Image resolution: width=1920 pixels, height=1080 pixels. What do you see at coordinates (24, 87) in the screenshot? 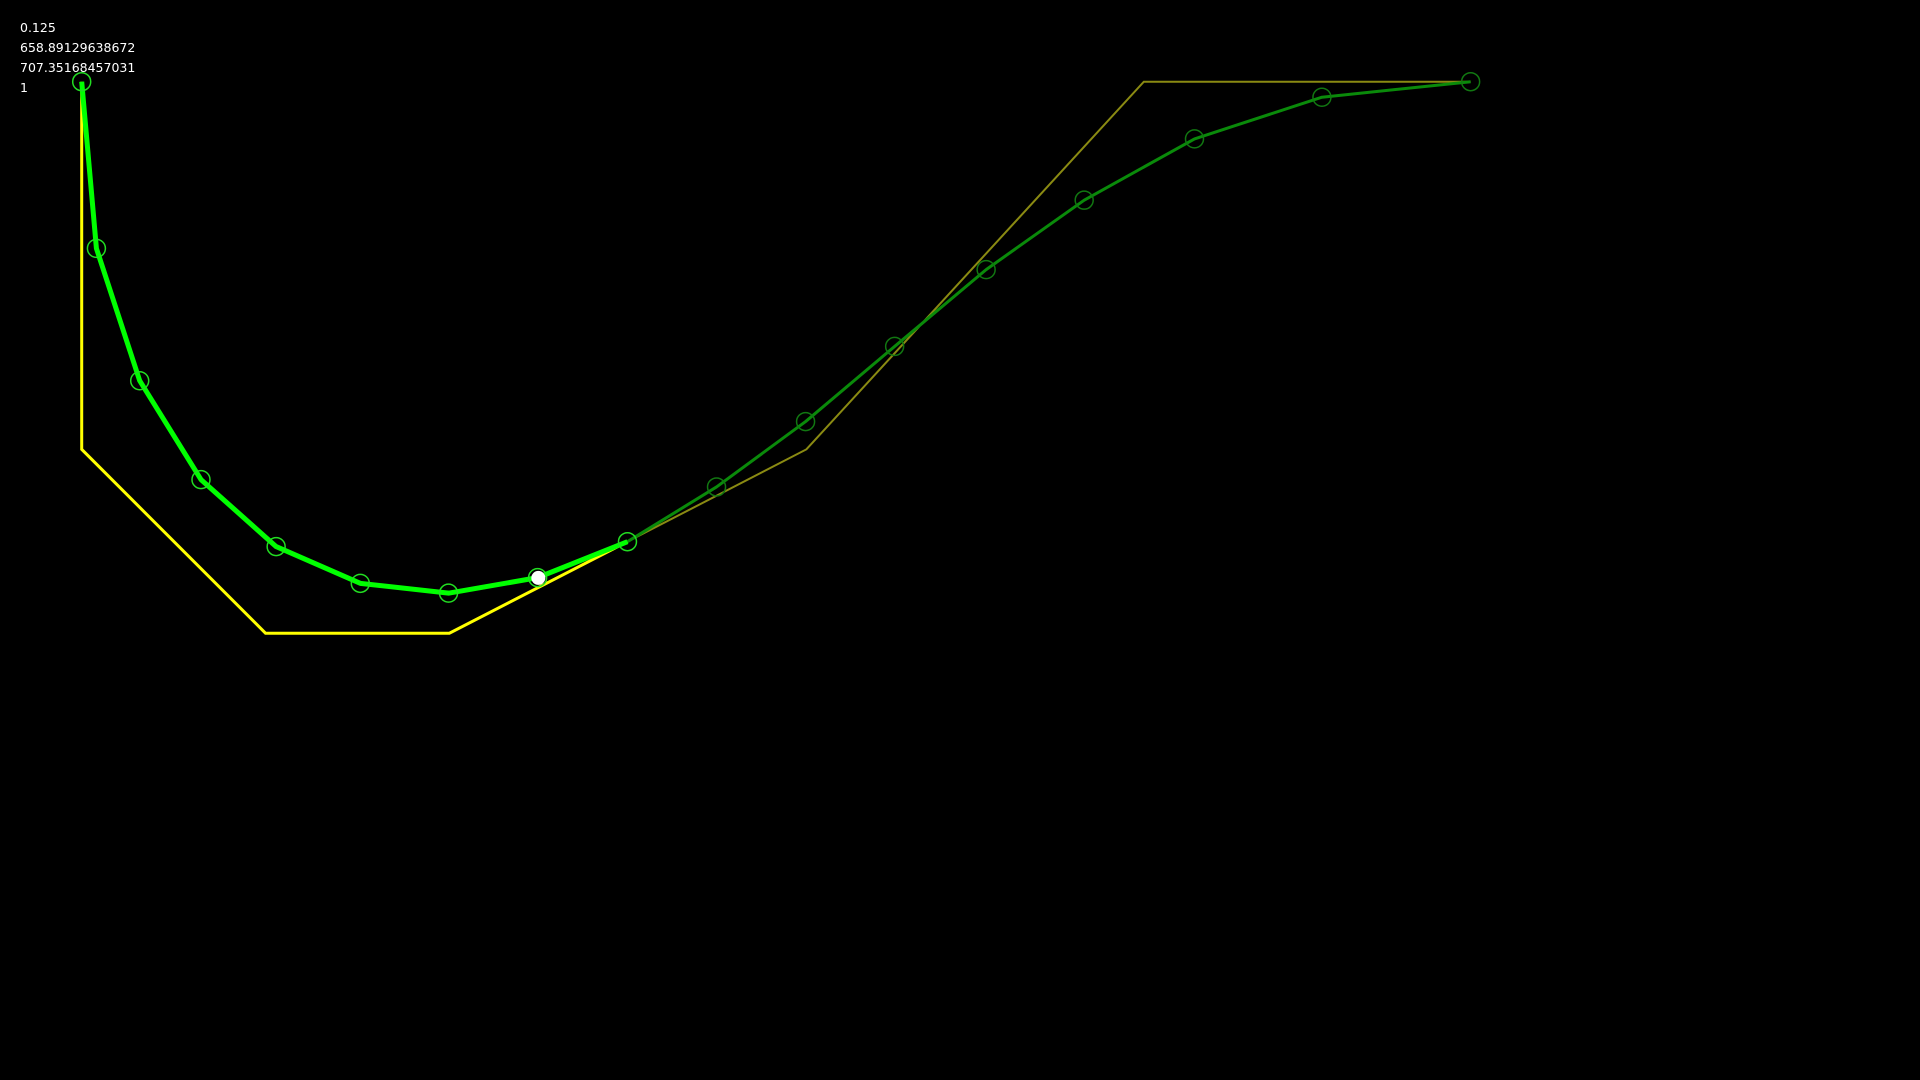
I see `readout-state-value: 1` at bounding box center [24, 87].